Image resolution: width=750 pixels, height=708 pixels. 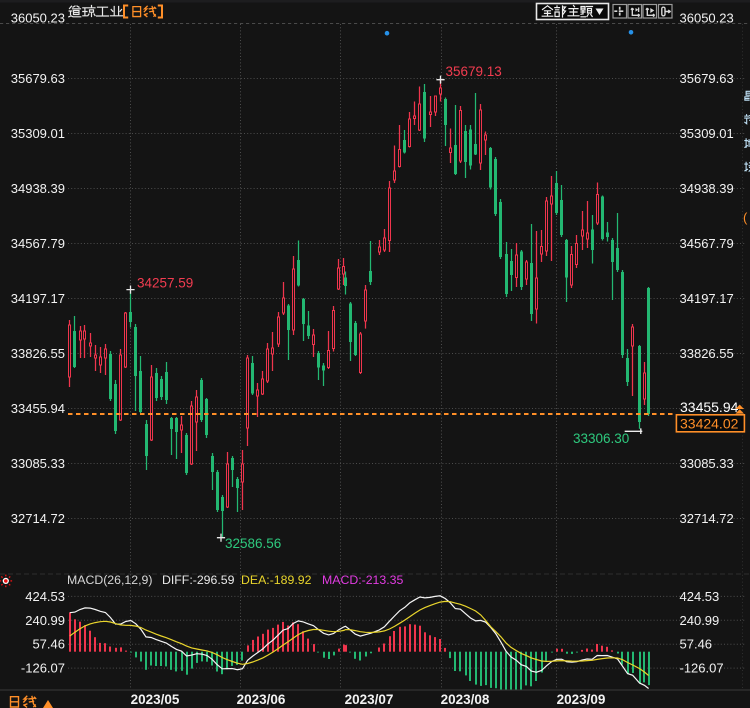 I want to click on svg-text: 34257.59, so click(x=165, y=283).